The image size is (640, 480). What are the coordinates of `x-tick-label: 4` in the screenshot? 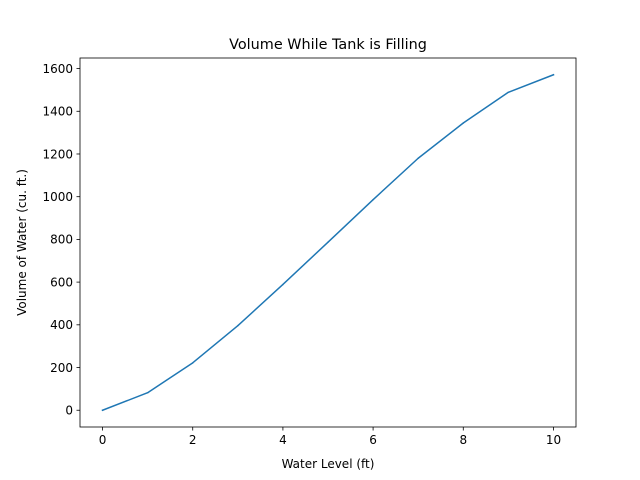 It's located at (283, 440).